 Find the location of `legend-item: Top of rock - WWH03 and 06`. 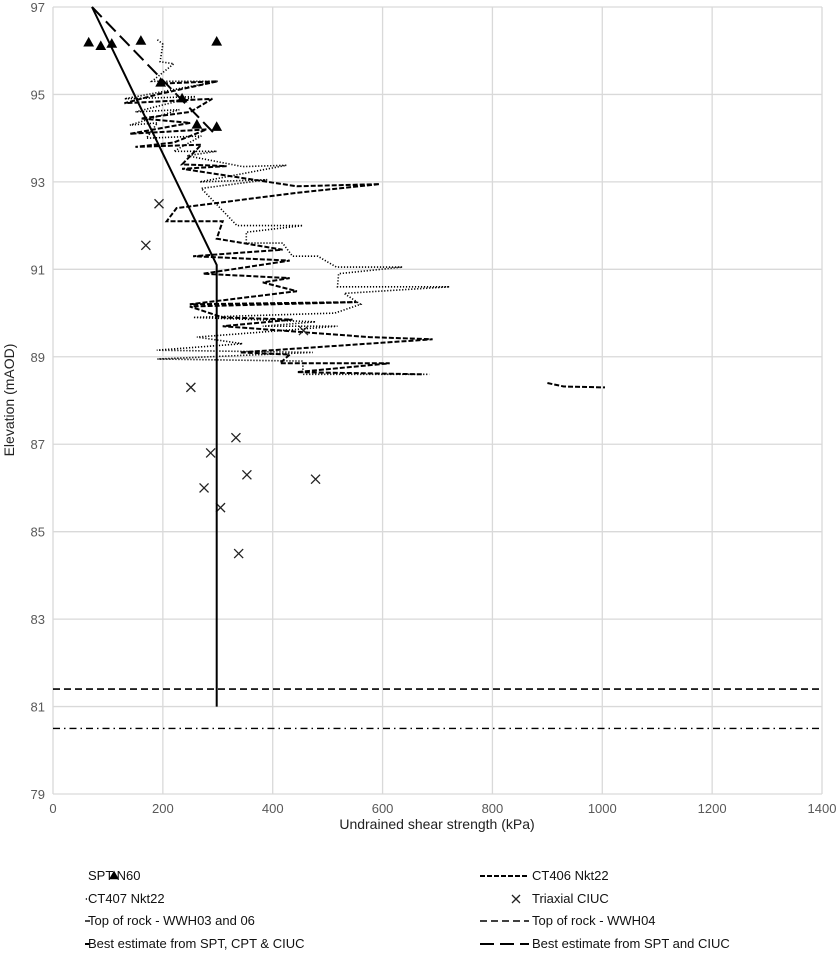

legend-item: Top of rock - WWH03 and 06 is located at coordinates (170, 920).